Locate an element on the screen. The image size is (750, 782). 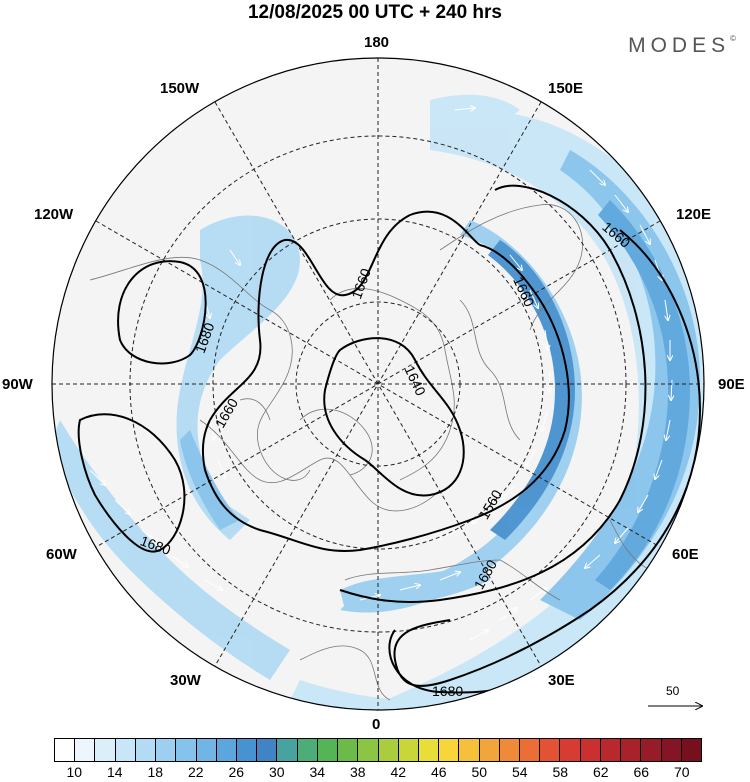
contour-1660-north-america is located at coordinates (345, 315).